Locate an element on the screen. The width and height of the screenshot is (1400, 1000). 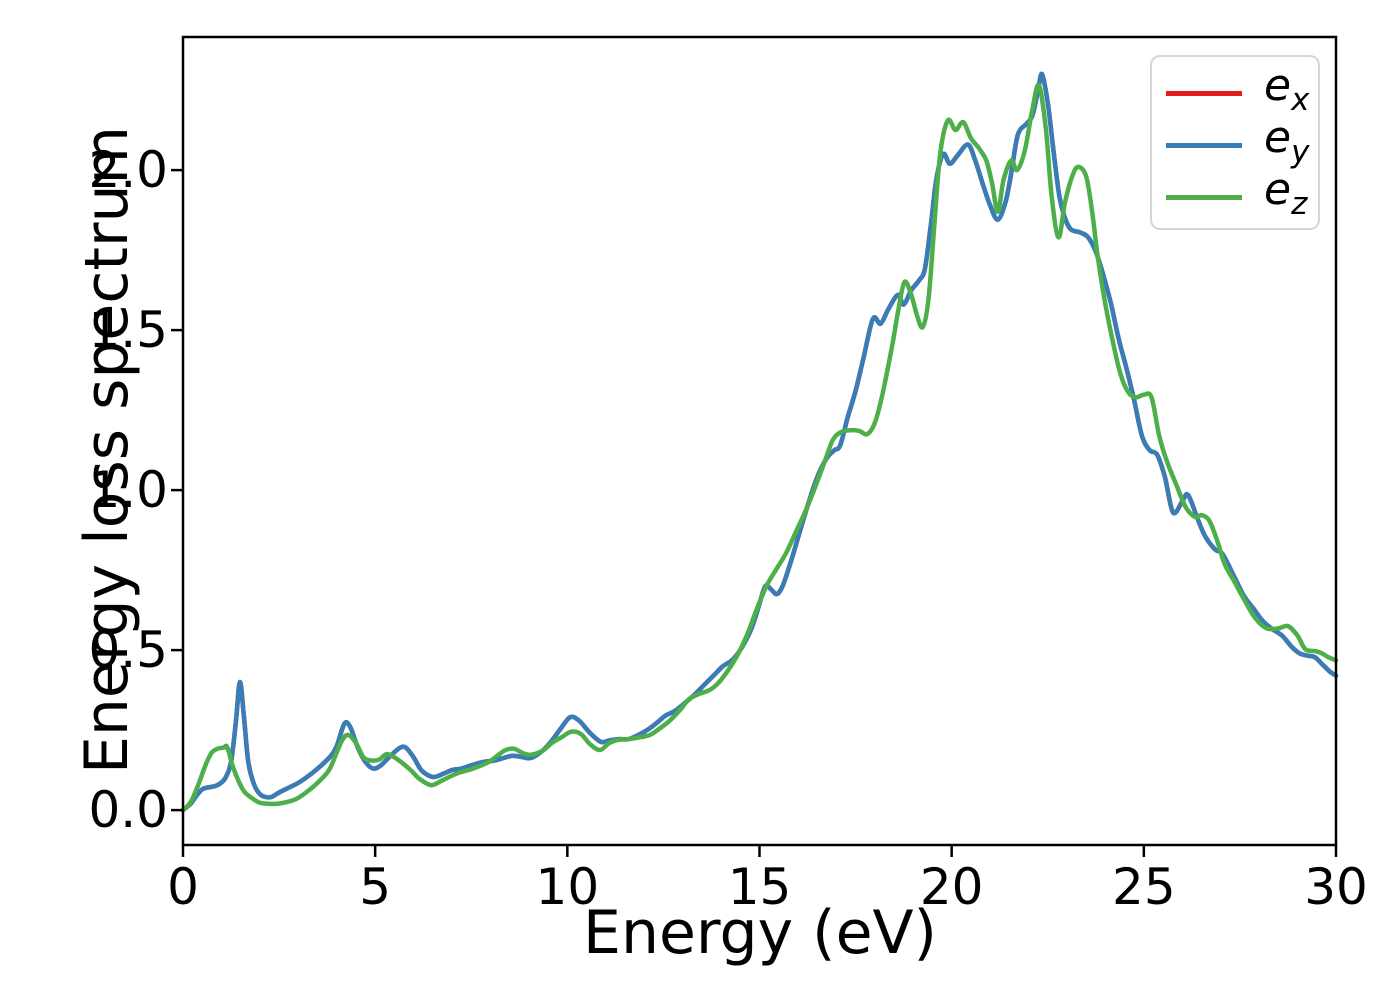
x-tick-label: 15 is located at coordinates (759, 887).